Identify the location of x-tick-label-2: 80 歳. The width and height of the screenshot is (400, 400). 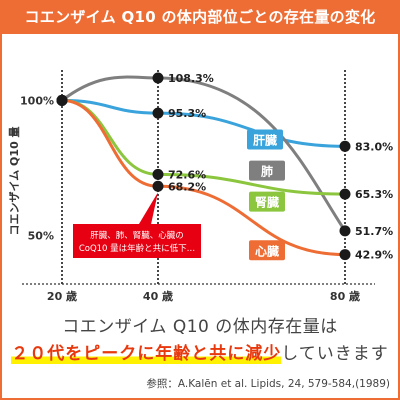
(345, 296).